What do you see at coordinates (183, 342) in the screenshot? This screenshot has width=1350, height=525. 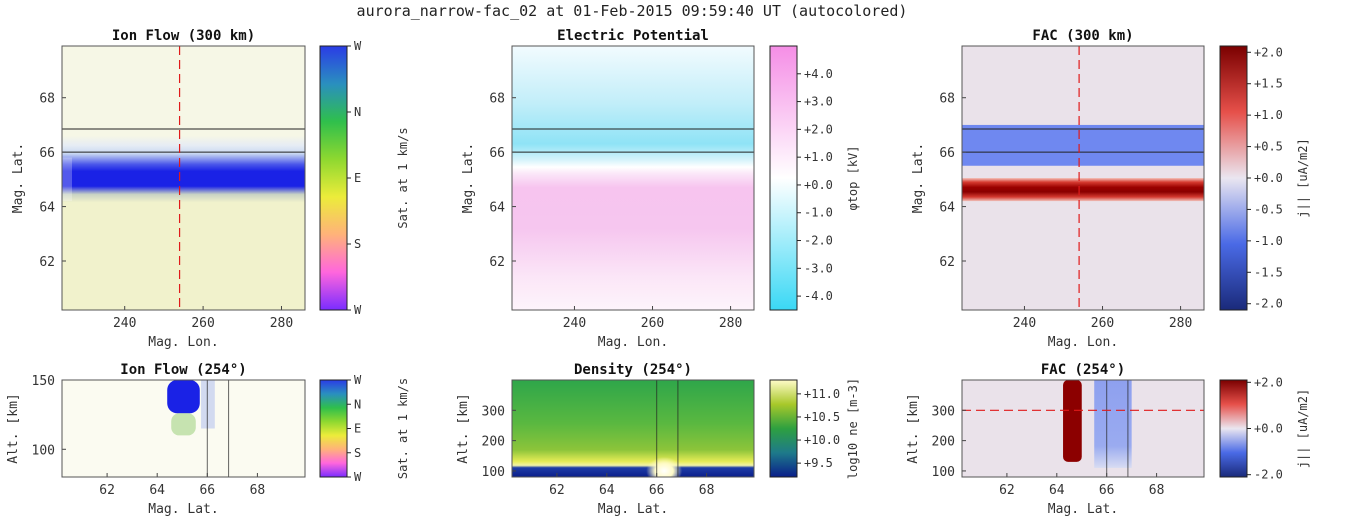 I see `x-axis-label: Mag. Lon.` at bounding box center [183, 342].